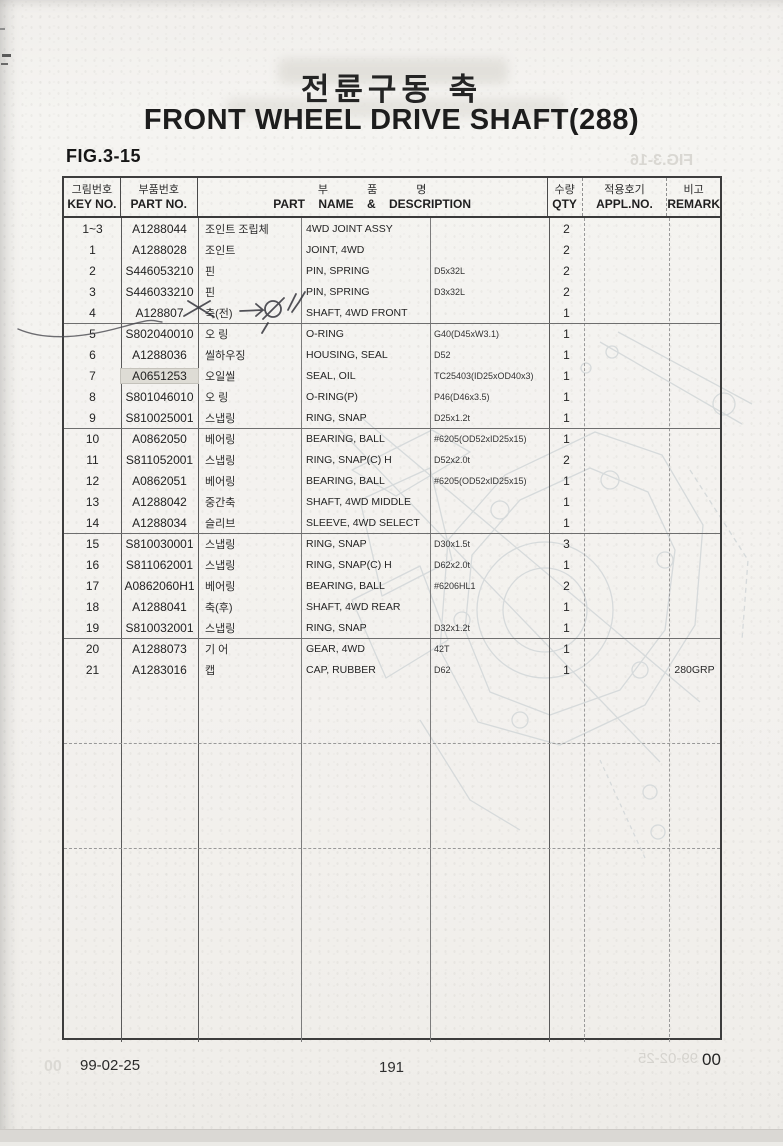  Describe the element at coordinates (452, 564) in the screenshot. I see `description-cell: D62x2.0t` at that location.